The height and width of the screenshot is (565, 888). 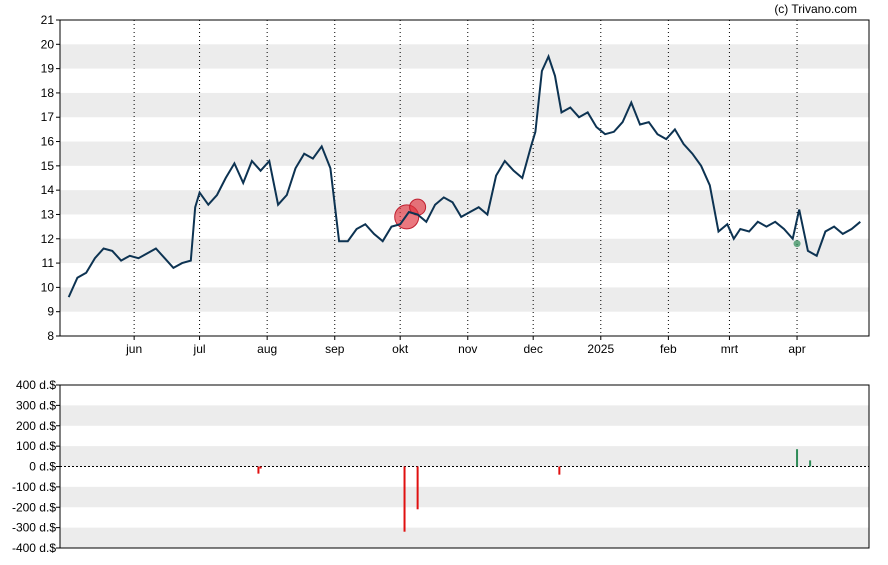 What do you see at coordinates (267, 349) in the screenshot?
I see `x-tick-label: aug` at bounding box center [267, 349].